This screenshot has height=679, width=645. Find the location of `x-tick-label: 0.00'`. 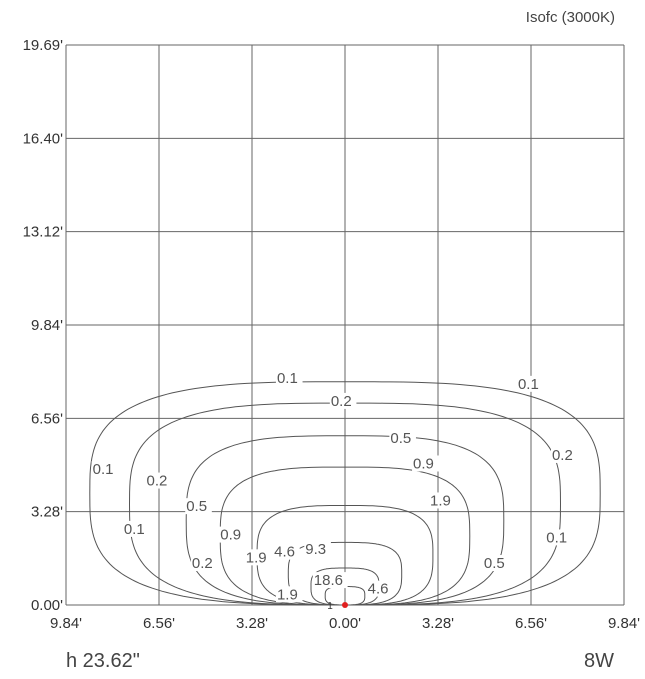

x-tick-label: 0.00' is located at coordinates (345, 623).